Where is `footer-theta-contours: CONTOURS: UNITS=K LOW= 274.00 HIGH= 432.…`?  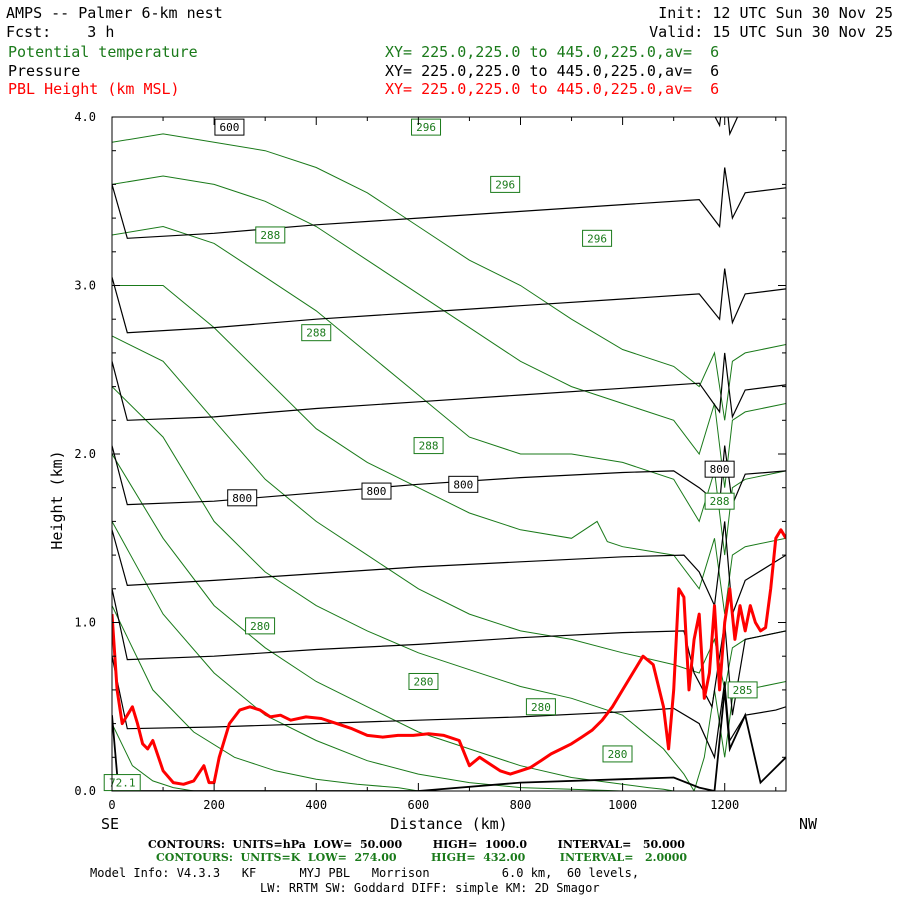 footer-theta-contours: CONTOURS: UNITS=K LOW= 274.00 HIGH= 432.… is located at coordinates (421, 857).